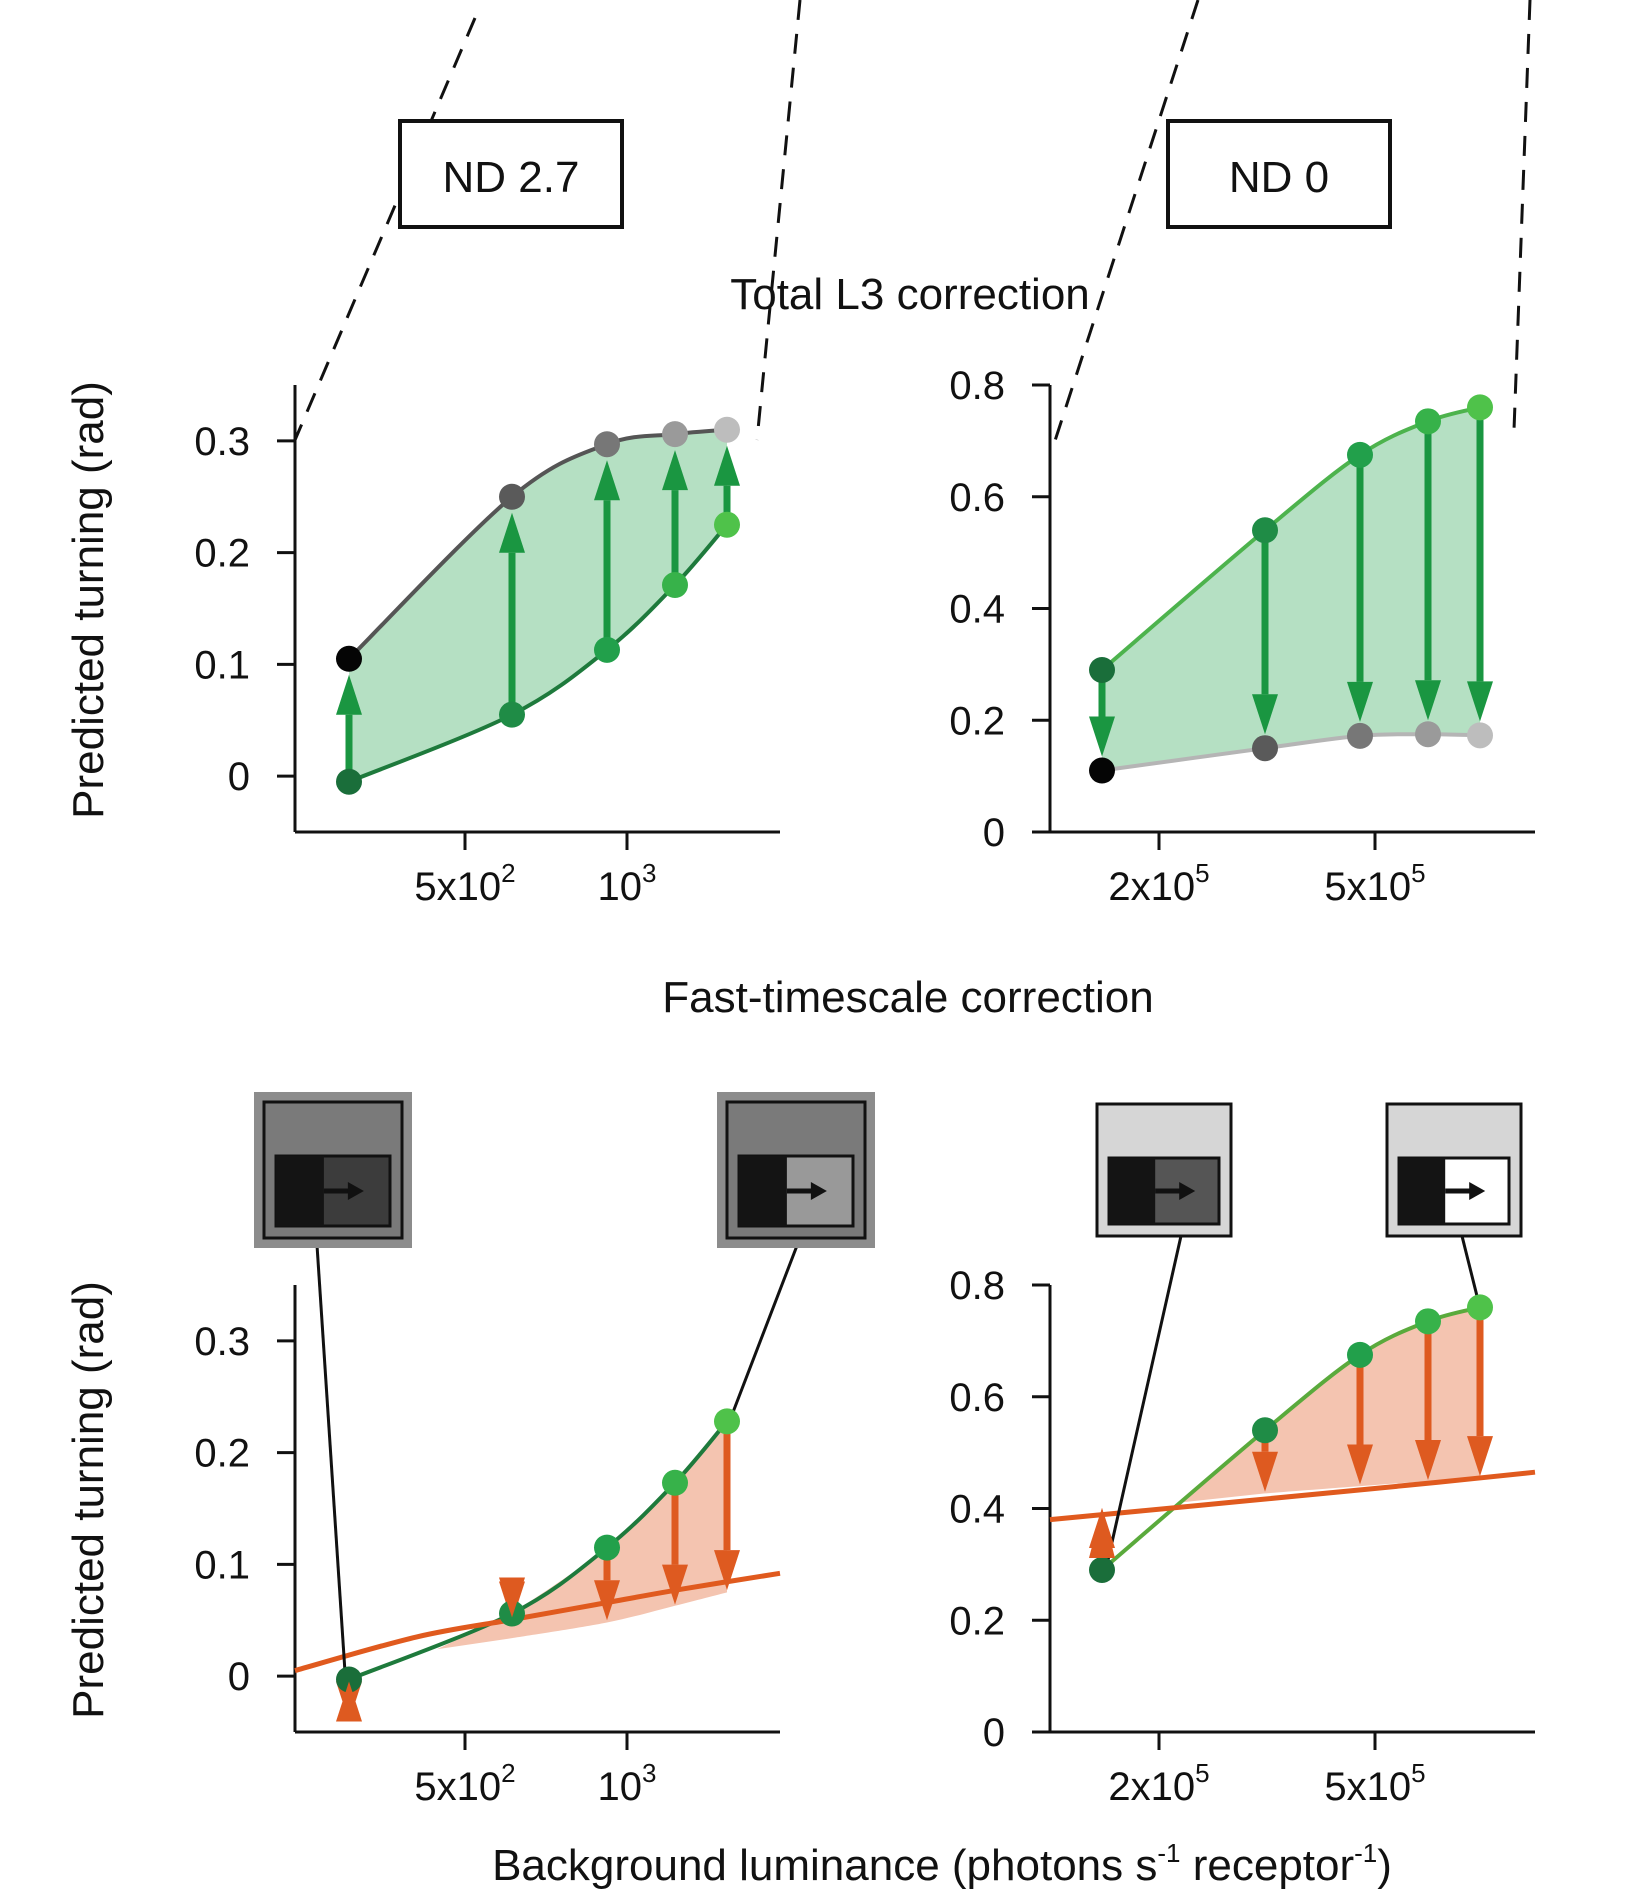 This screenshot has height=1904, width=1641. What do you see at coordinates (538, 653) in the screenshot?
I see `line-without-correction-a` at bounding box center [538, 653].